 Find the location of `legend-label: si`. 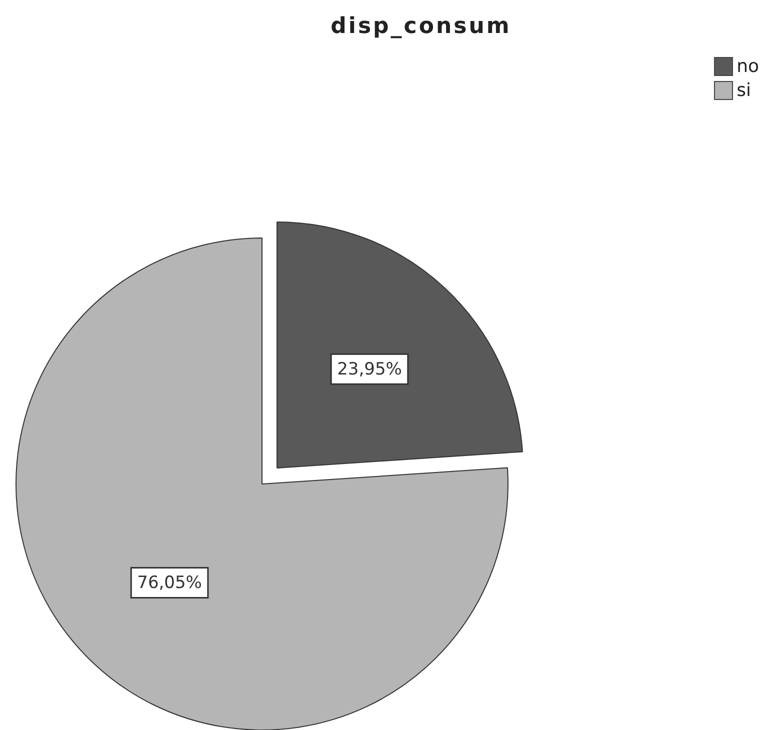

legend-label: si is located at coordinates (743, 90).